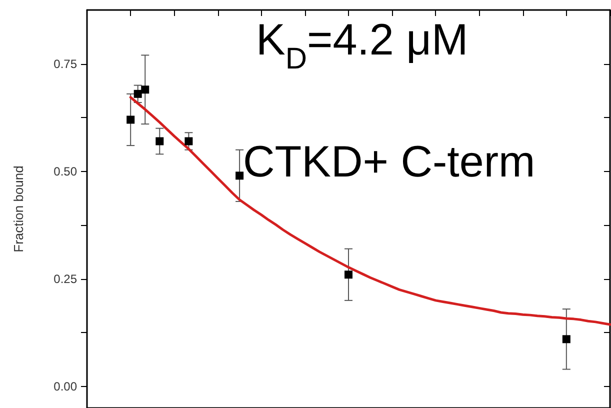 Image resolution: width=611 pixels, height=408 pixels. What do you see at coordinates (389, 162) in the screenshot?
I see `annotation: CTKD+ C-term` at bounding box center [389, 162].